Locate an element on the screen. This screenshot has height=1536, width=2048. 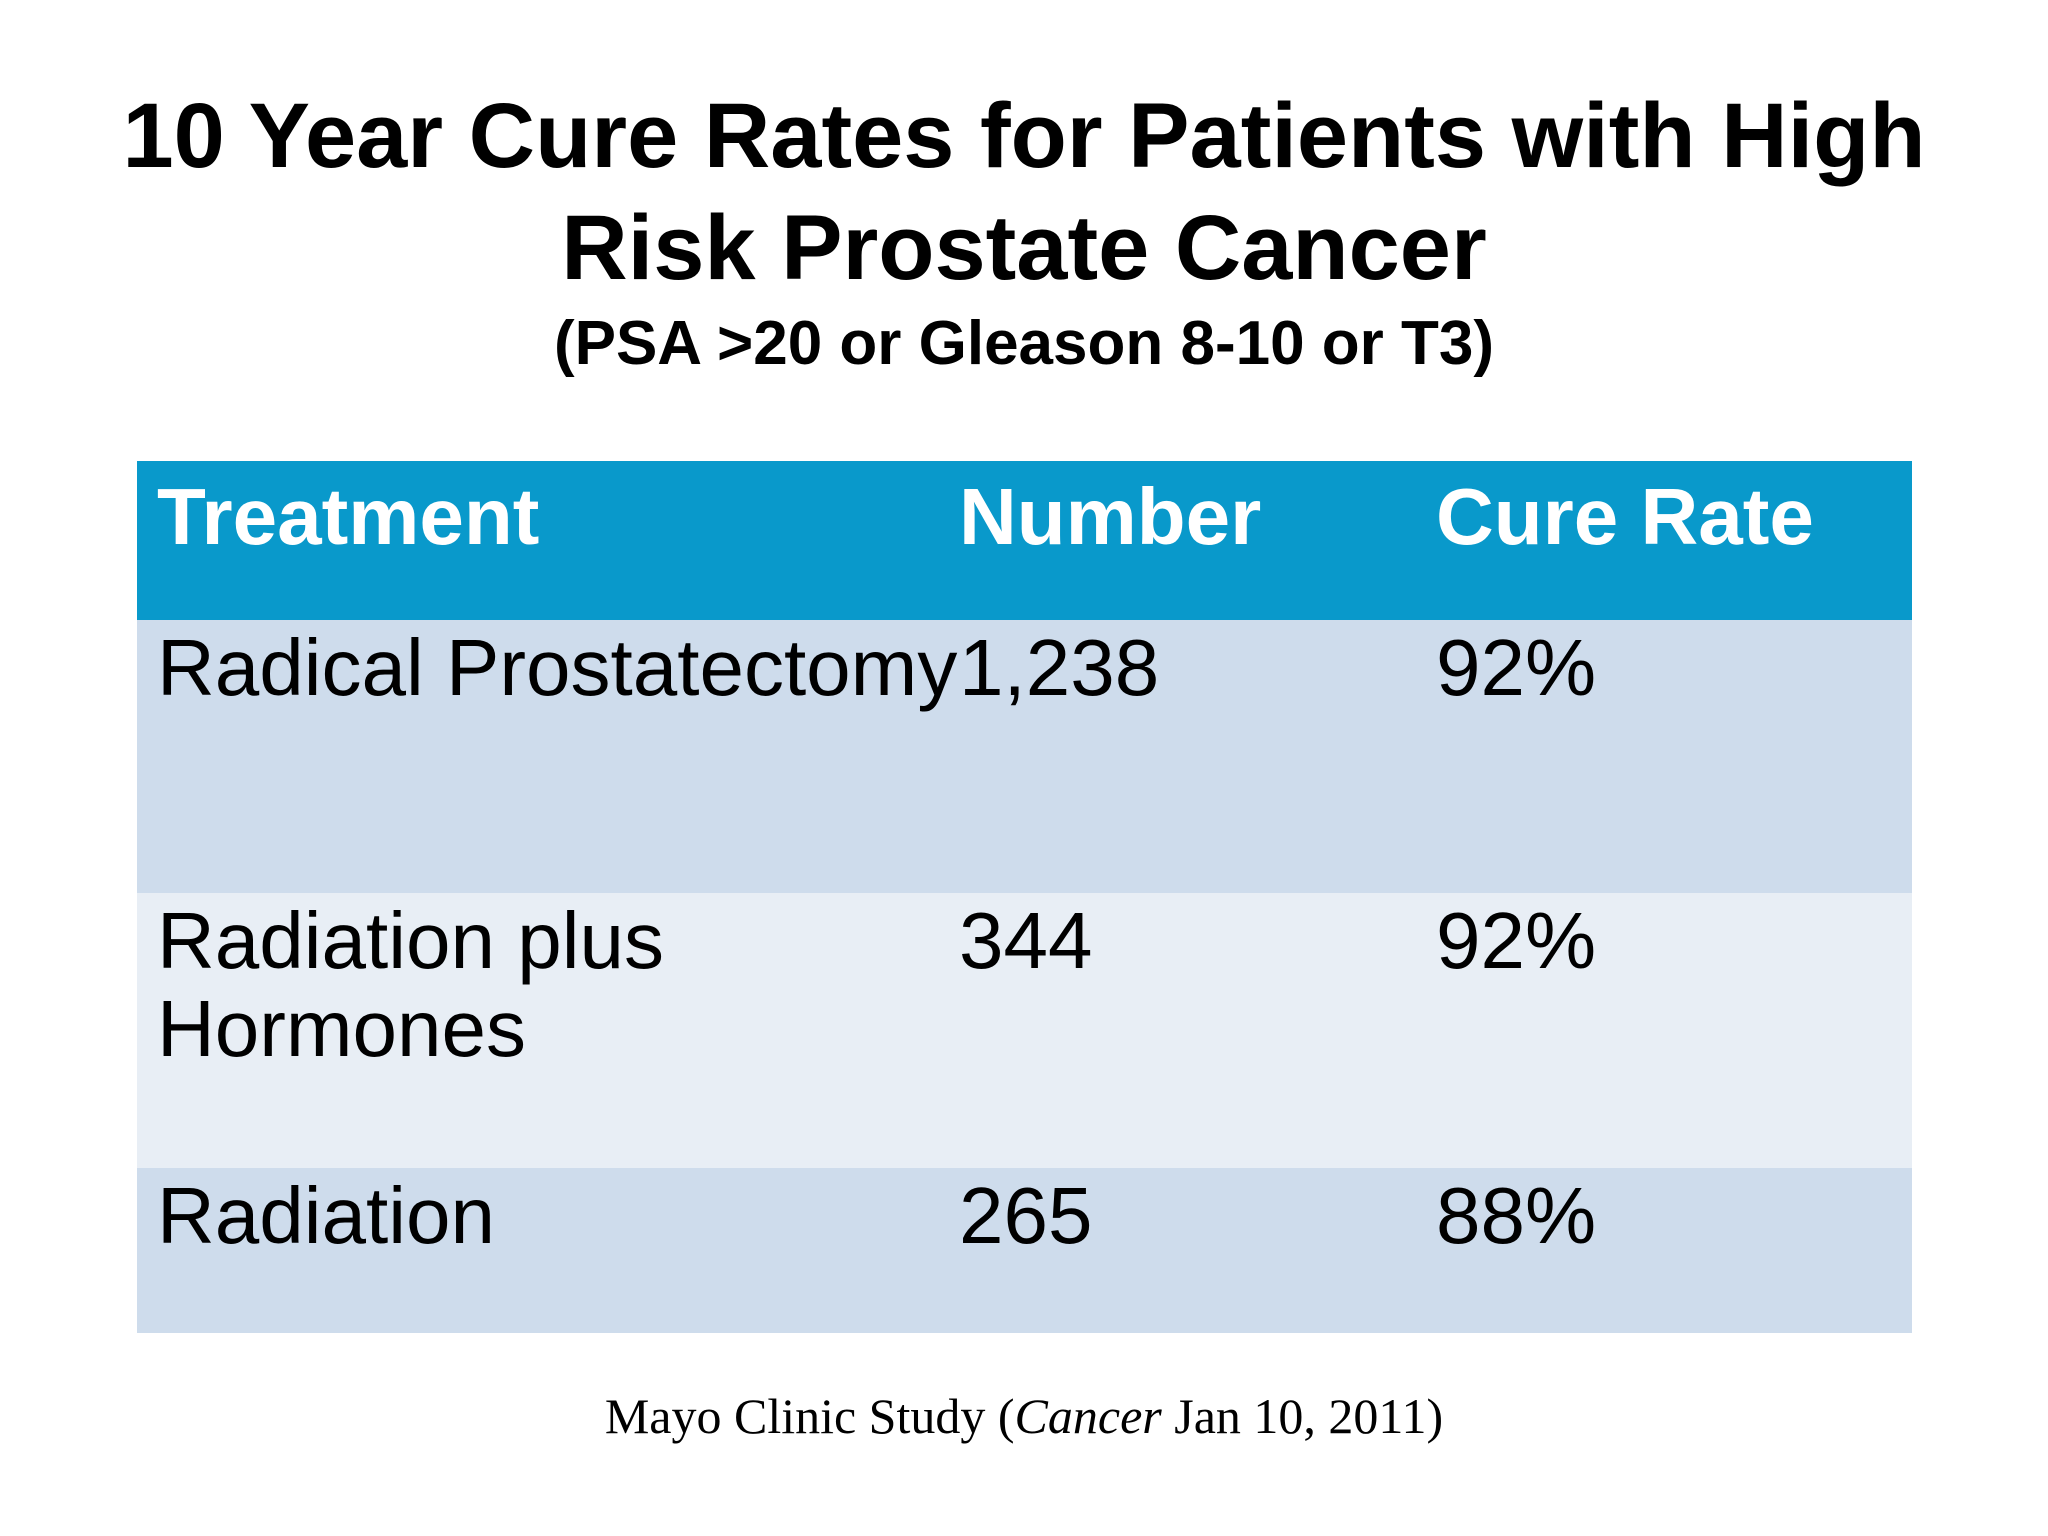
slide-title-line-2: Risk Prostate Cancer is located at coordinates (1024, 248).